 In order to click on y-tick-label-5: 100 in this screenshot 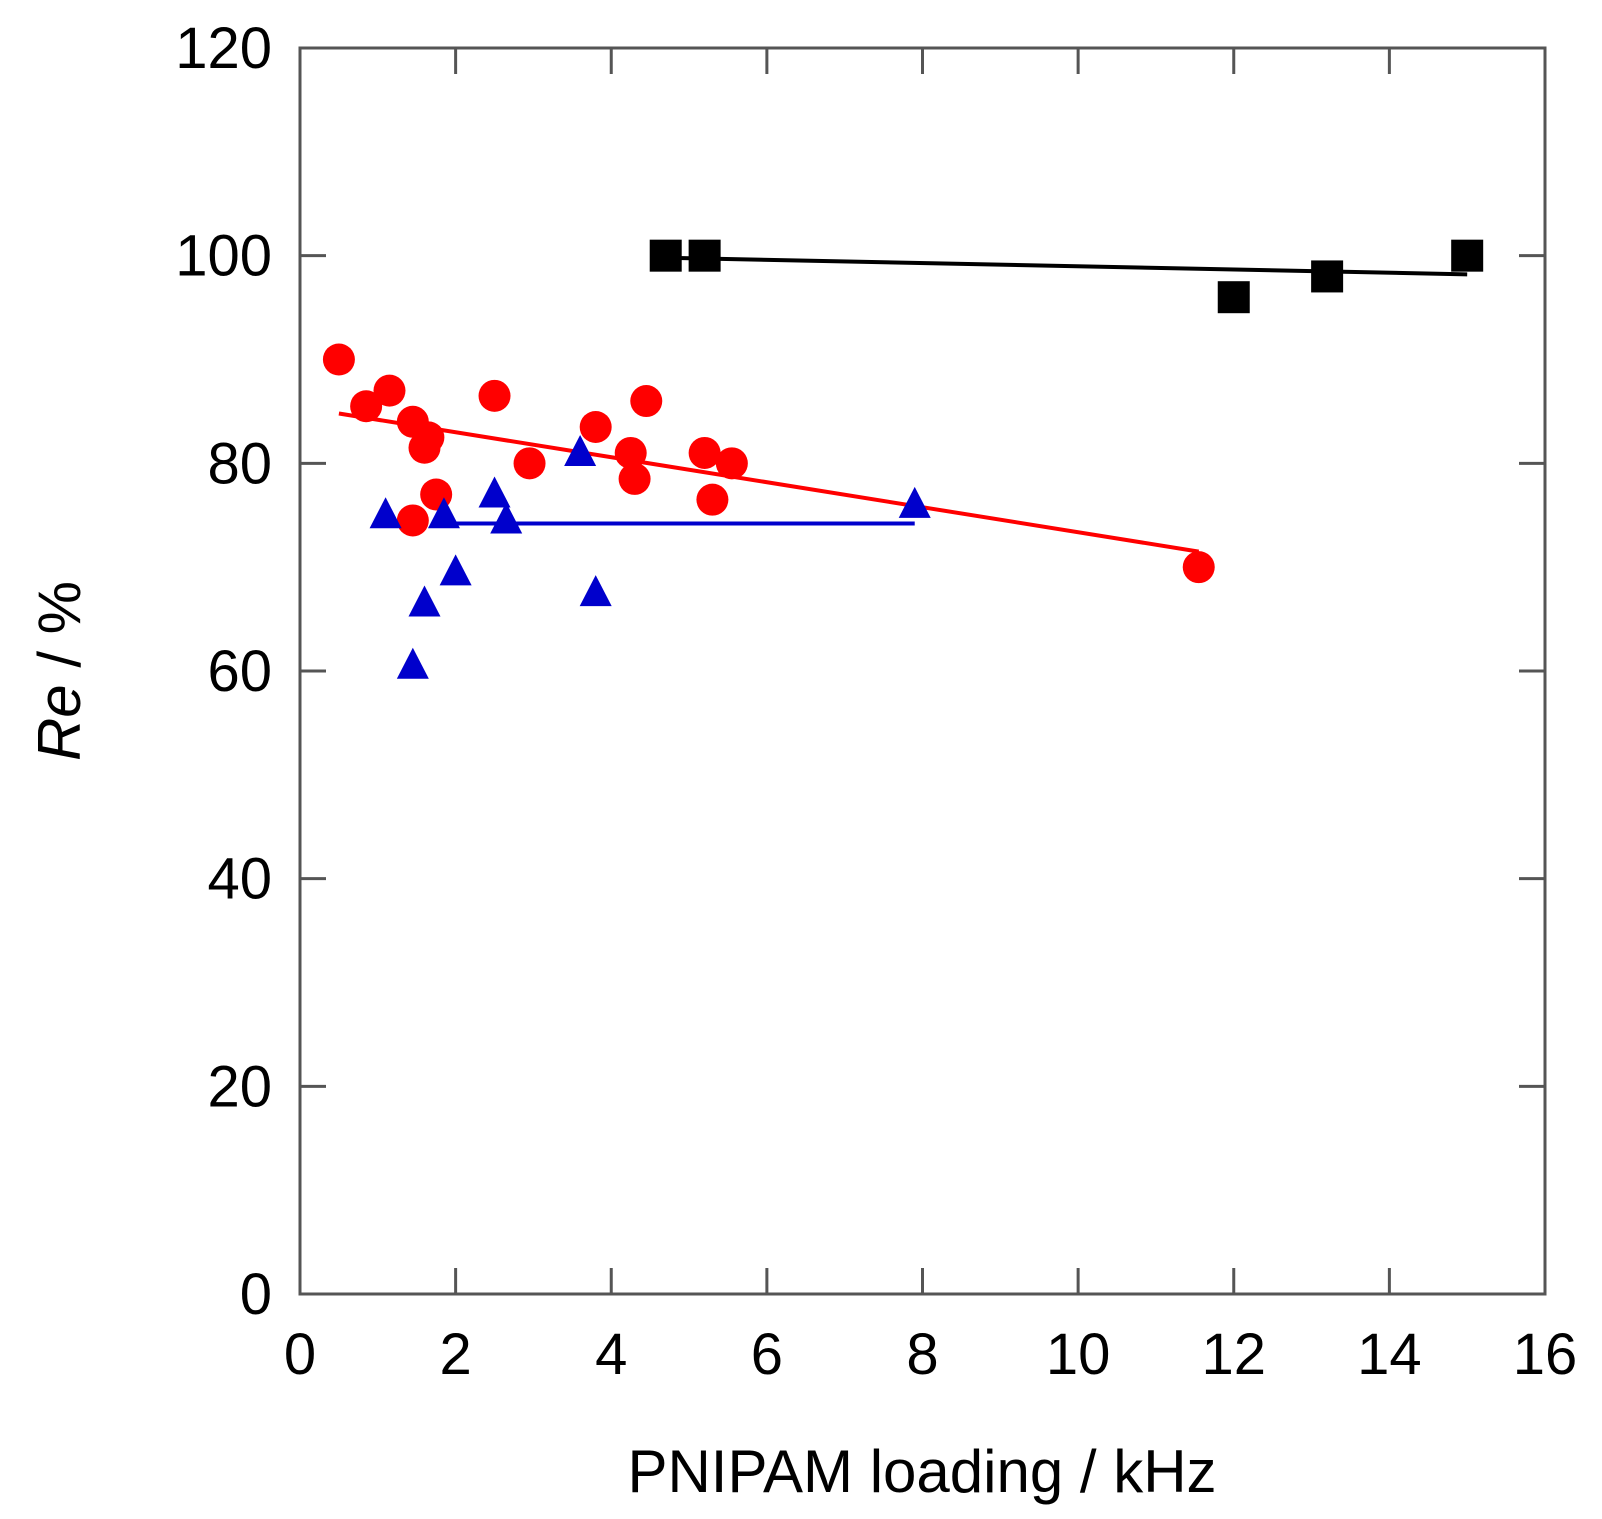, I will do `click(223, 256)`.